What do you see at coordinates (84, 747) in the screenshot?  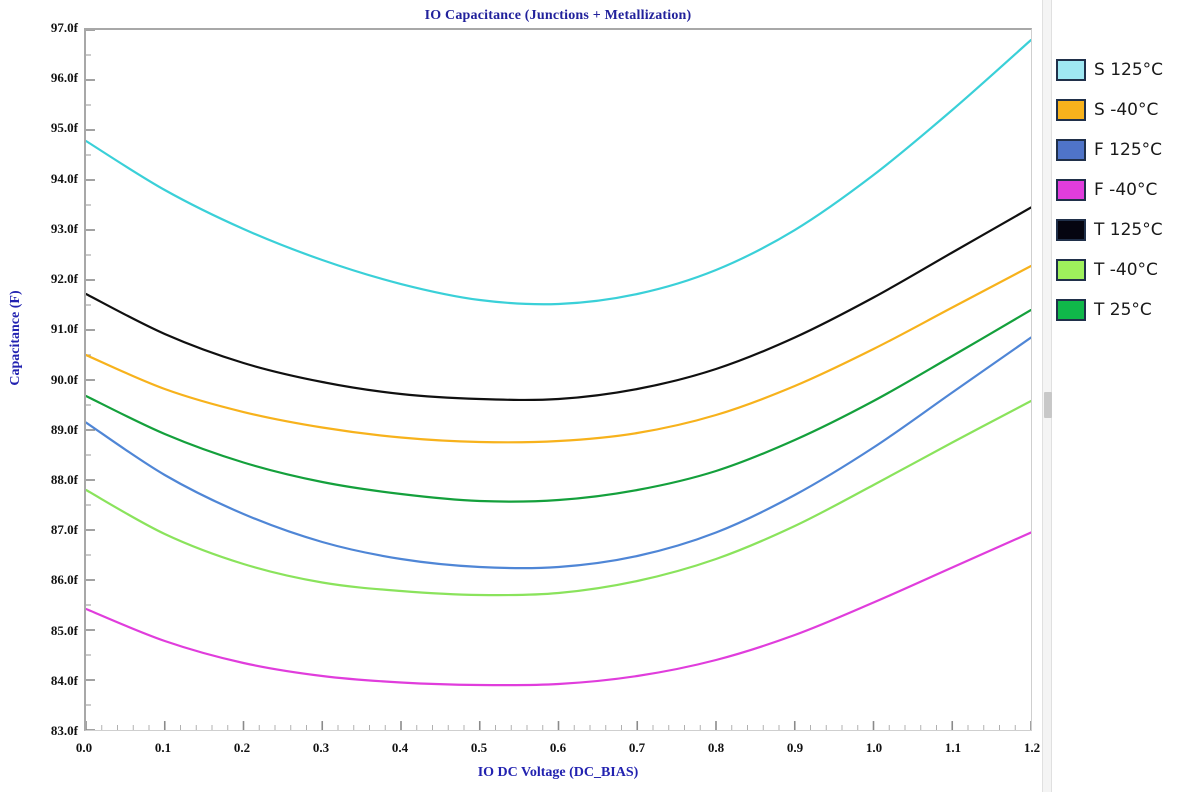 I see `x-axis-tick-label: 0.0` at bounding box center [84, 747].